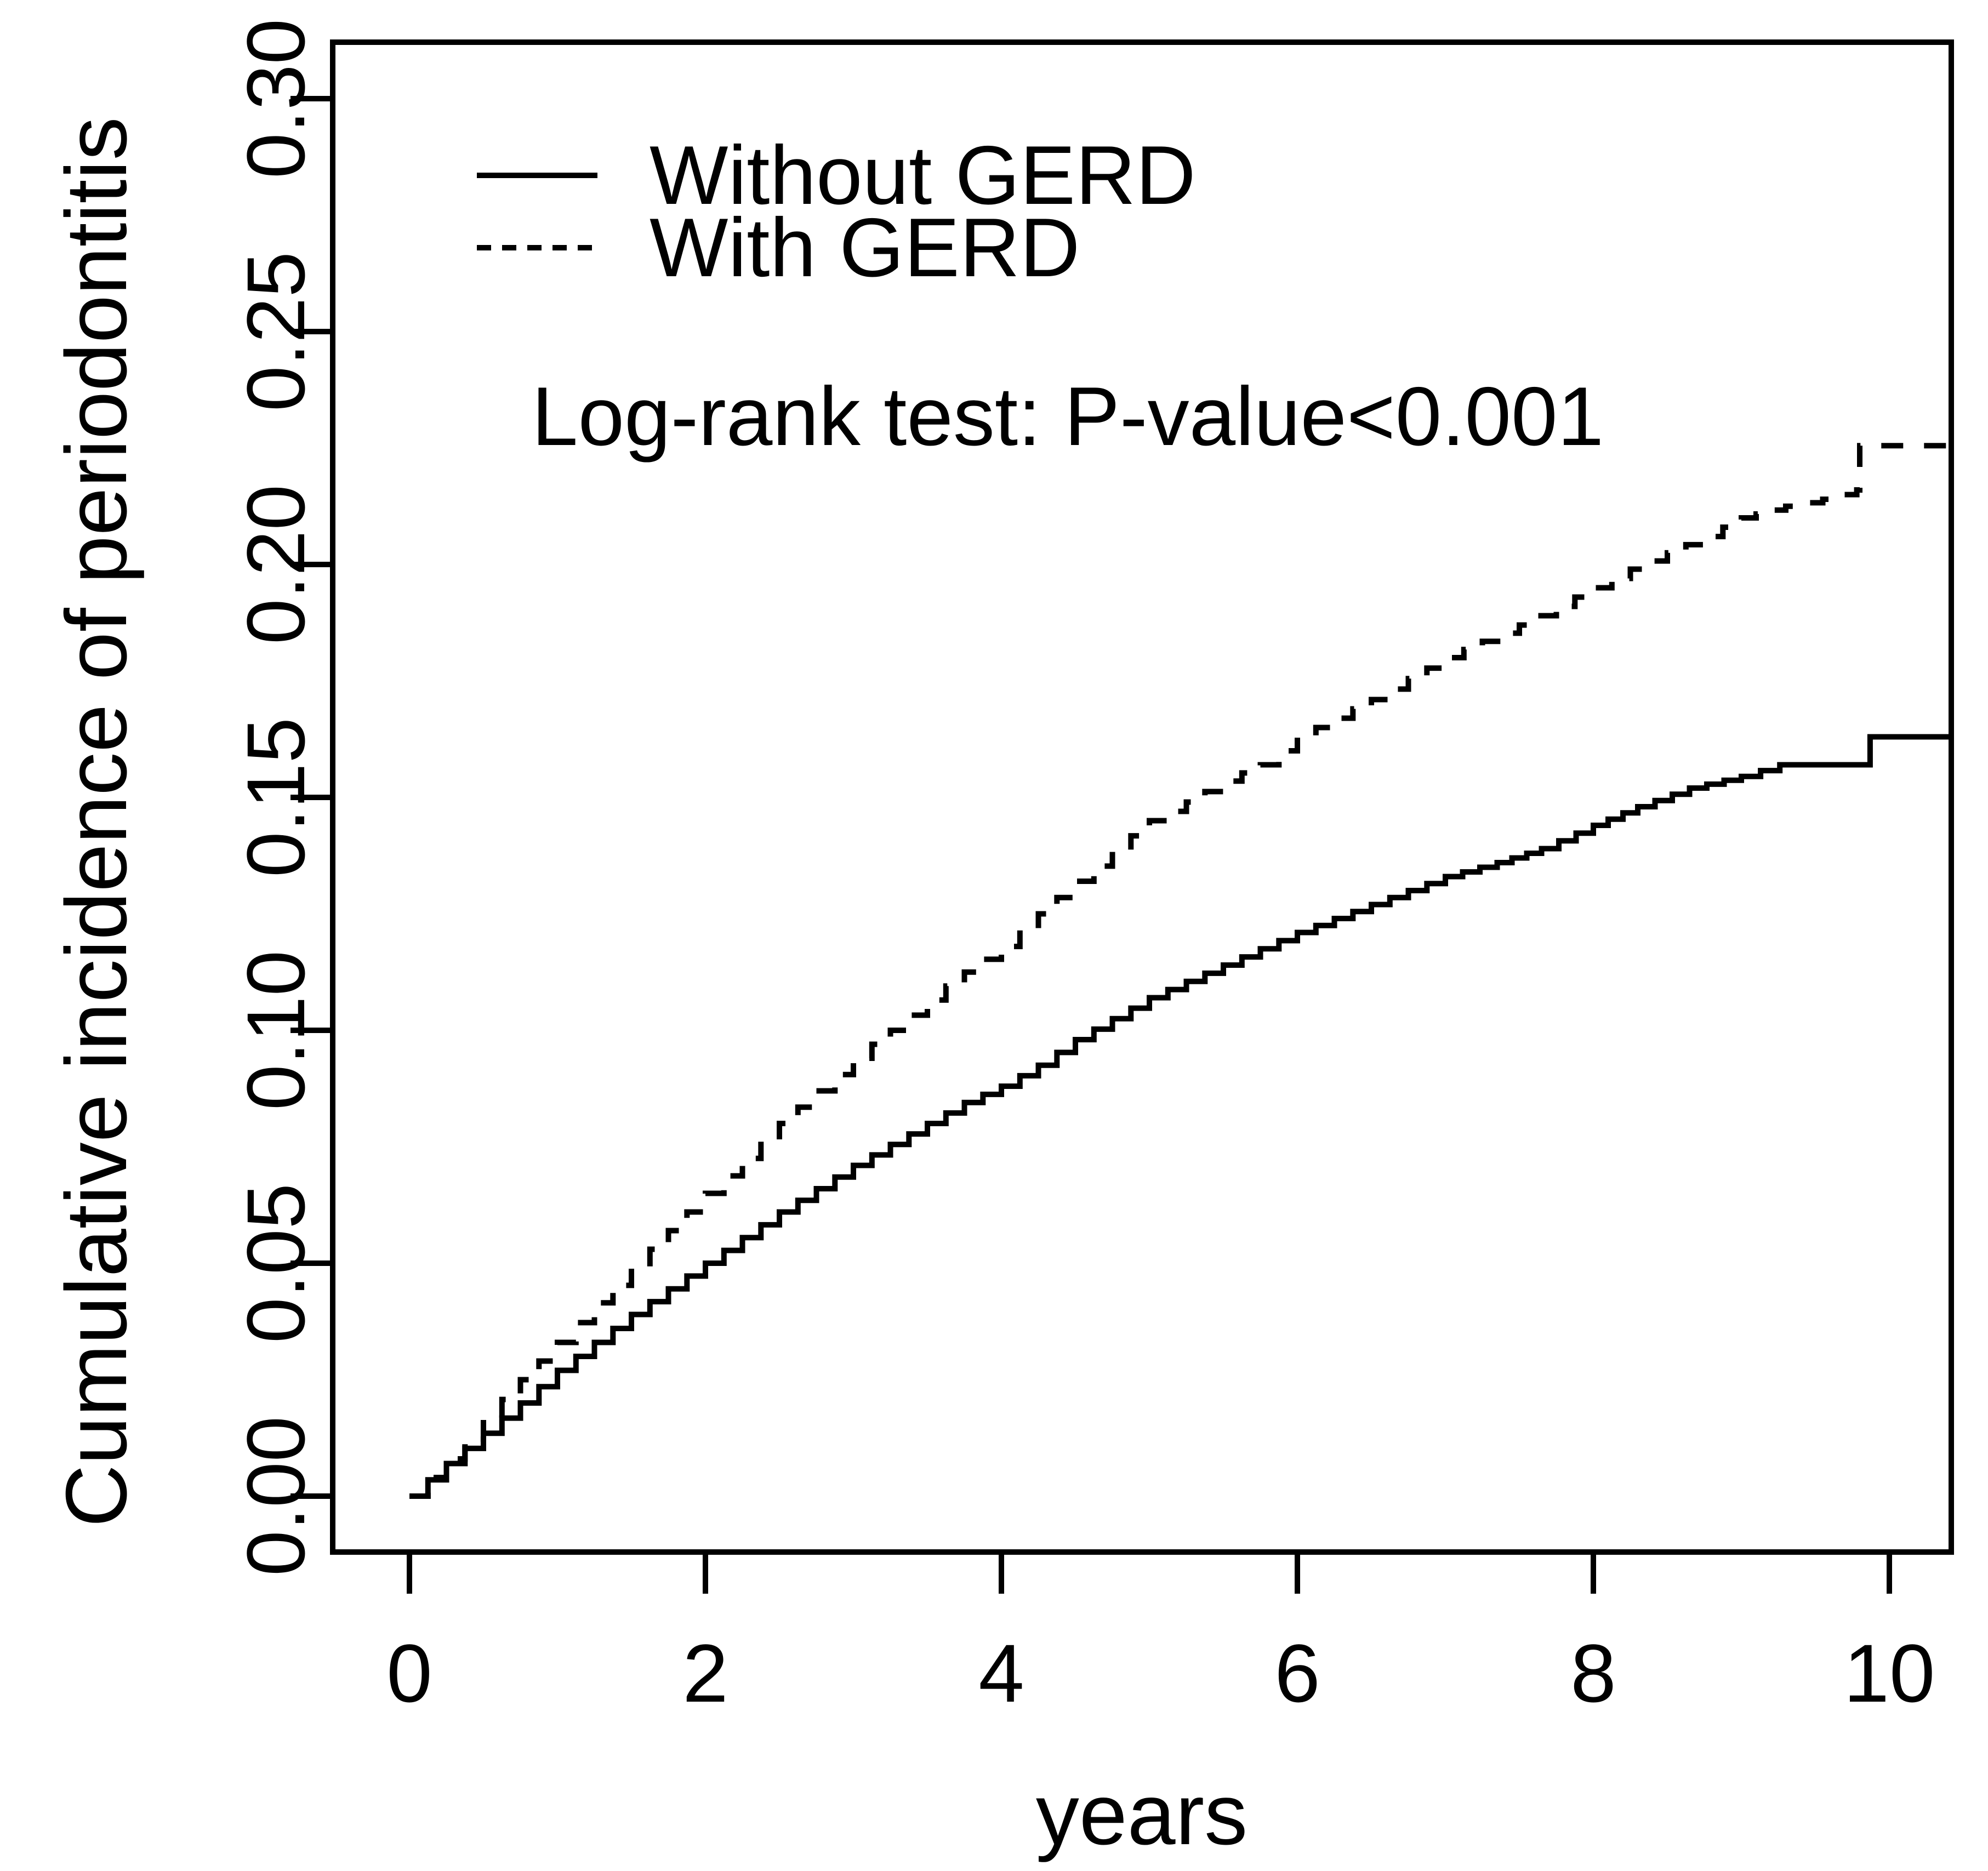  What do you see at coordinates (276, 332) in the screenshot?
I see `y-tick-label: 0.25` at bounding box center [276, 332].